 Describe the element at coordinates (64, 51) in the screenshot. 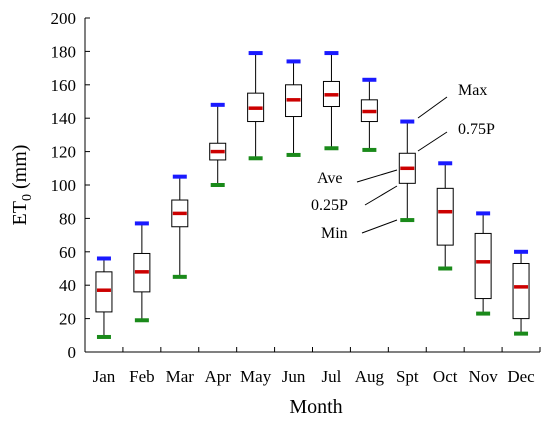

I see `y-tick-label: 180` at that location.